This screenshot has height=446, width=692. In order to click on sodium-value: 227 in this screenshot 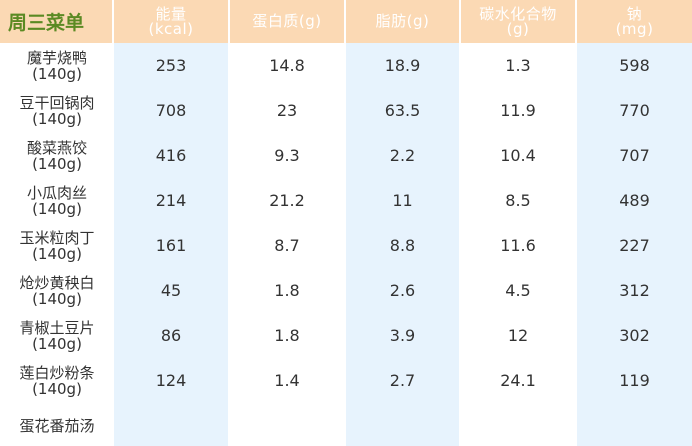, I will do `click(634, 245)`.